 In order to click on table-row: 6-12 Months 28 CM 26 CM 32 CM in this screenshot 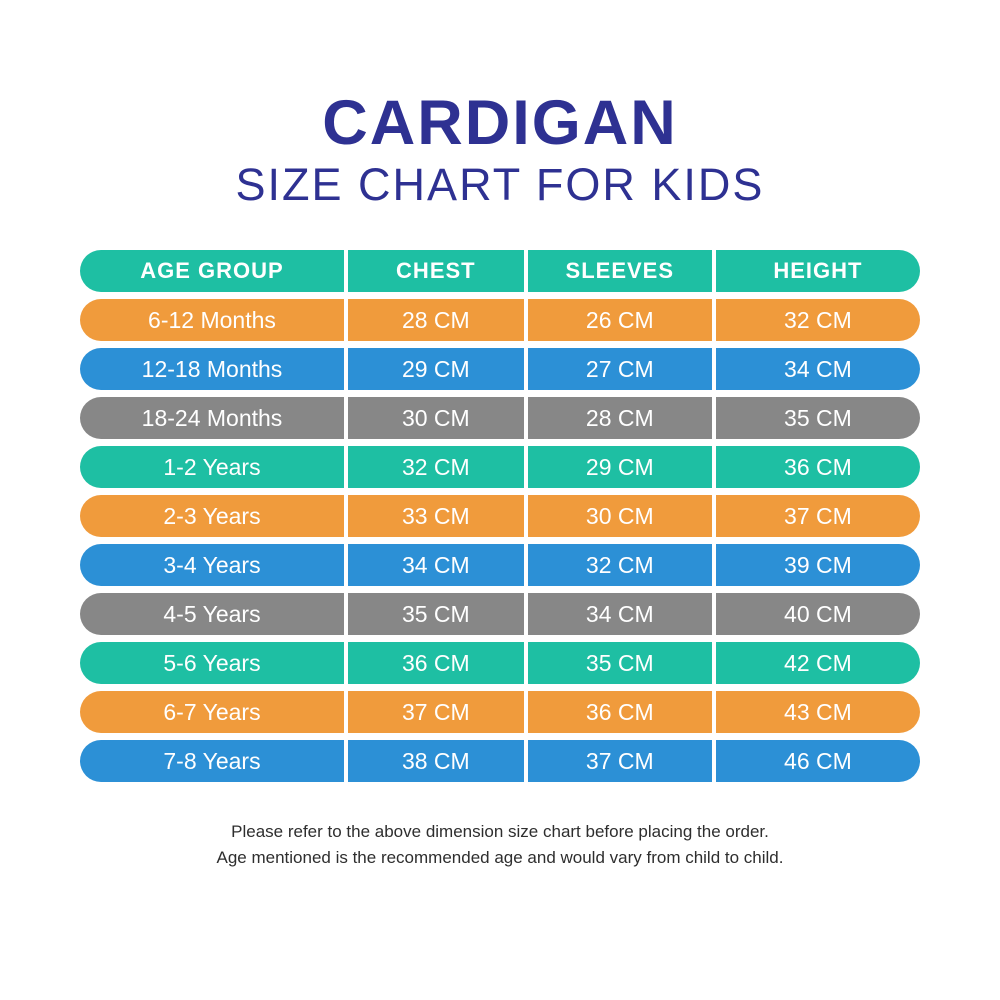, I will do `click(500, 320)`.